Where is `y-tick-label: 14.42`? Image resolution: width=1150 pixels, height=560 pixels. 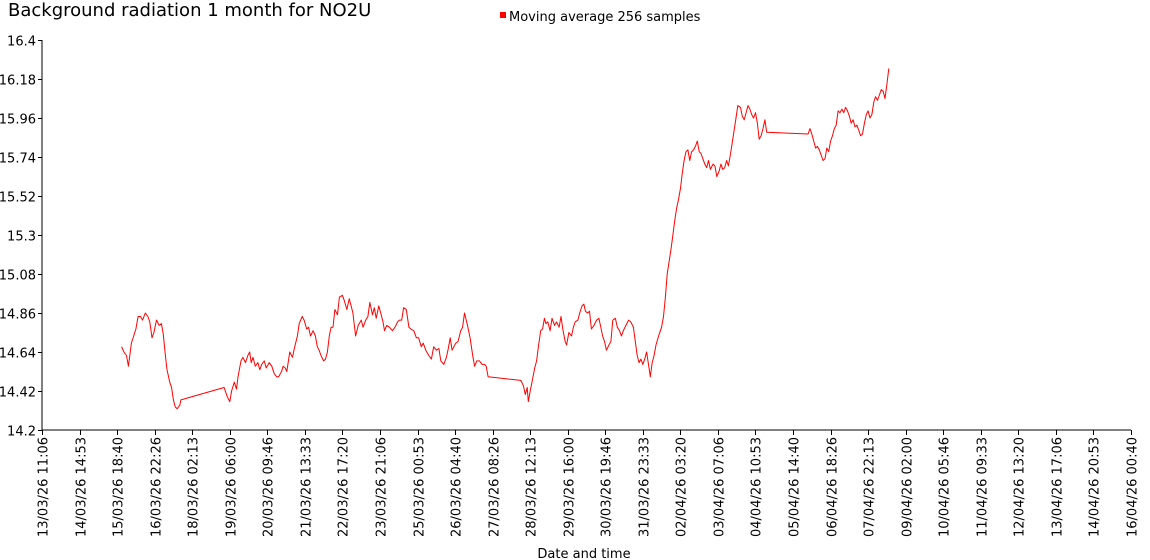 y-tick-label: 14.42 is located at coordinates (18, 393).